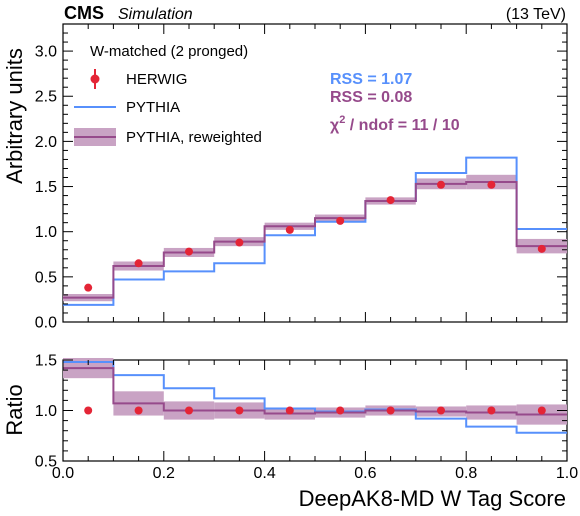  I want to click on ratio-y-tick-label-1: 1.0, so click(46, 411).